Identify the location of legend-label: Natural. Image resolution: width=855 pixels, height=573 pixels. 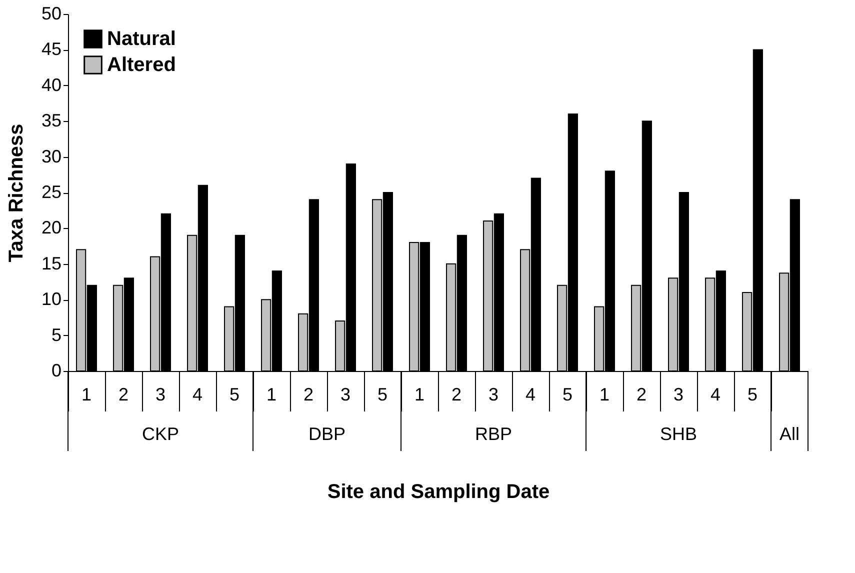
(141, 39).